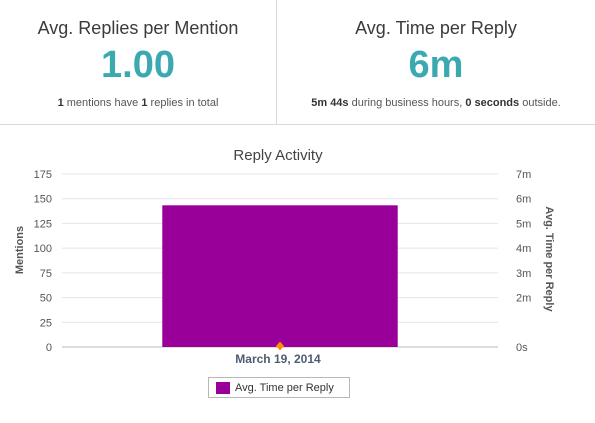 This screenshot has width=595, height=423. Describe the element at coordinates (144, 103) in the screenshot. I see `replies-count: 1` at that location.